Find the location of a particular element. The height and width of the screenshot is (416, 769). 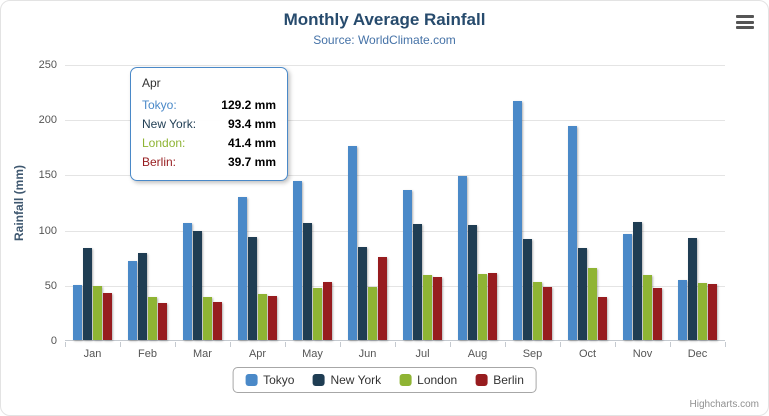

y-axis-labels: 0 50 100 150 200 250 is located at coordinates (40, 203).